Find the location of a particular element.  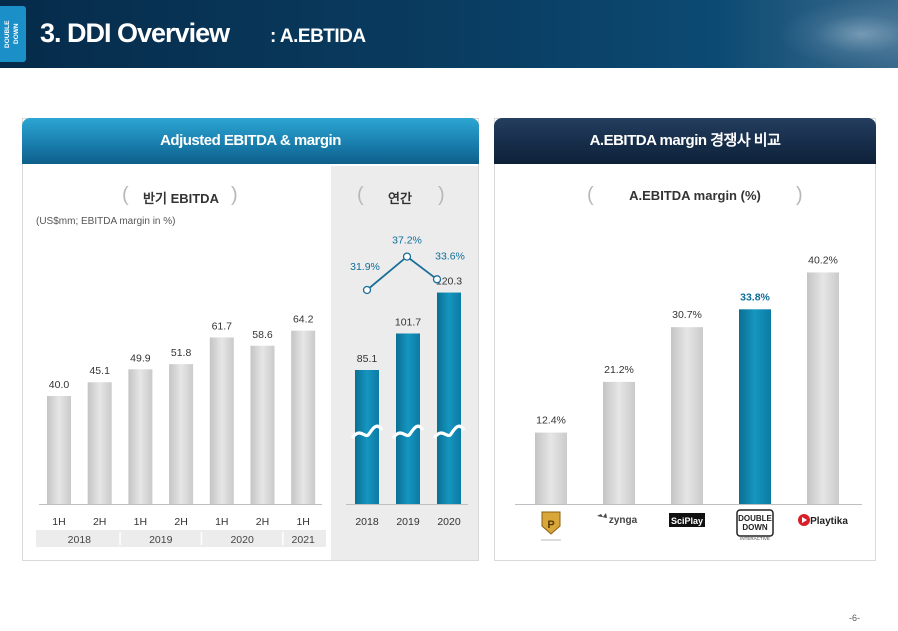

annual-x-tick-label: 2019 is located at coordinates (408, 522).